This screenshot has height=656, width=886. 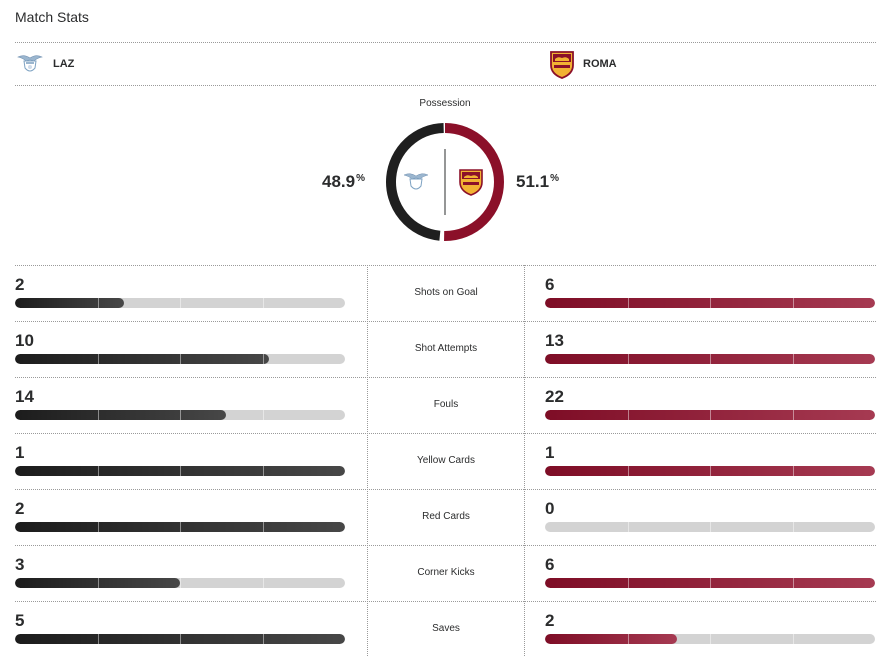 I want to click on bar-ticks, so click(x=710, y=527).